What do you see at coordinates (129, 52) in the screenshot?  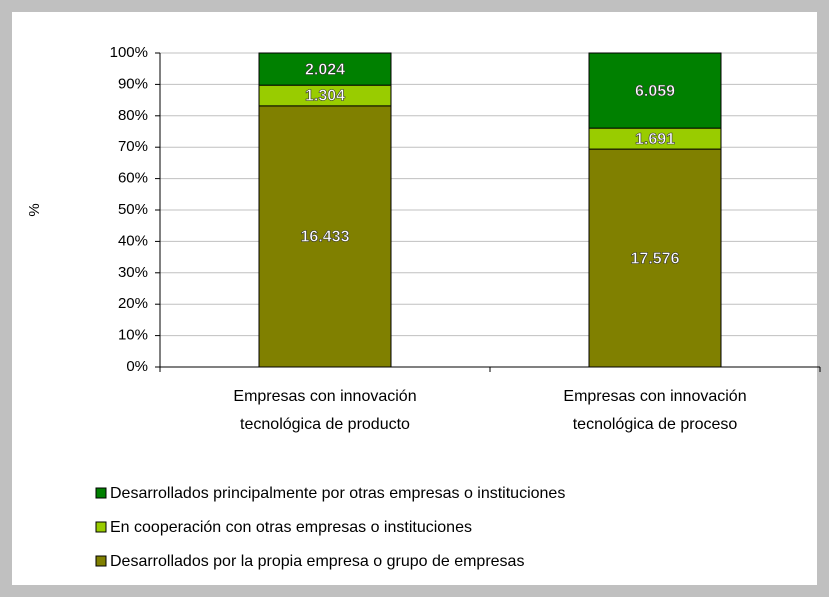 I see `y-tick-label: 100%` at bounding box center [129, 52].